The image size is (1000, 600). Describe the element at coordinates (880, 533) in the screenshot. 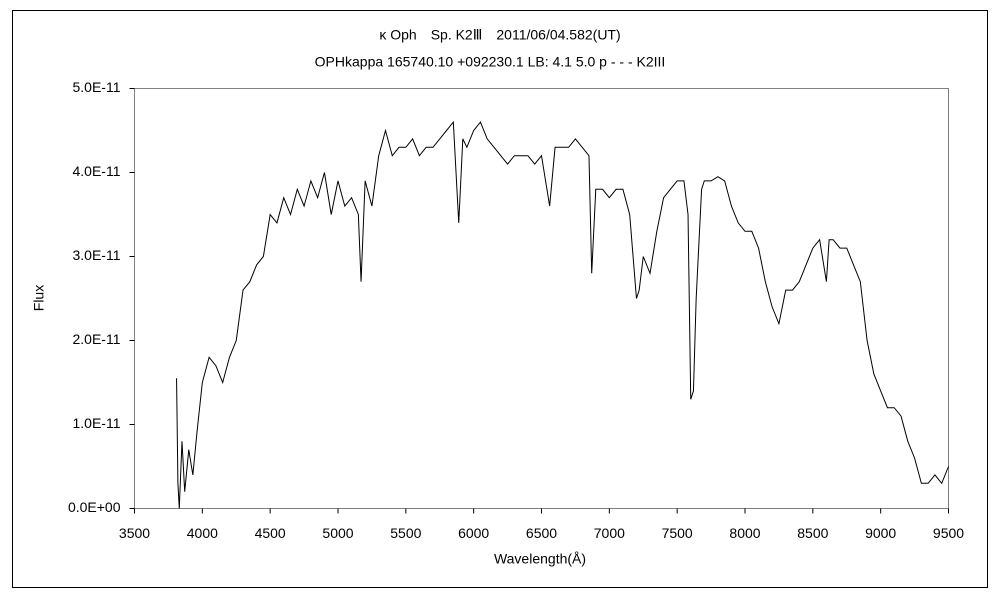

I see `x-tick-label: 9000` at that location.